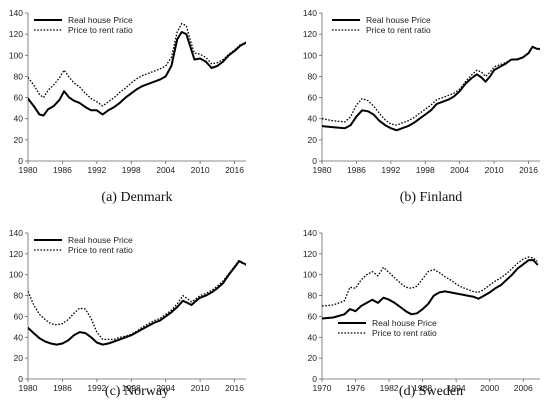  I want to click on caption-sweden: (d) Sweden, so click(431, 391).